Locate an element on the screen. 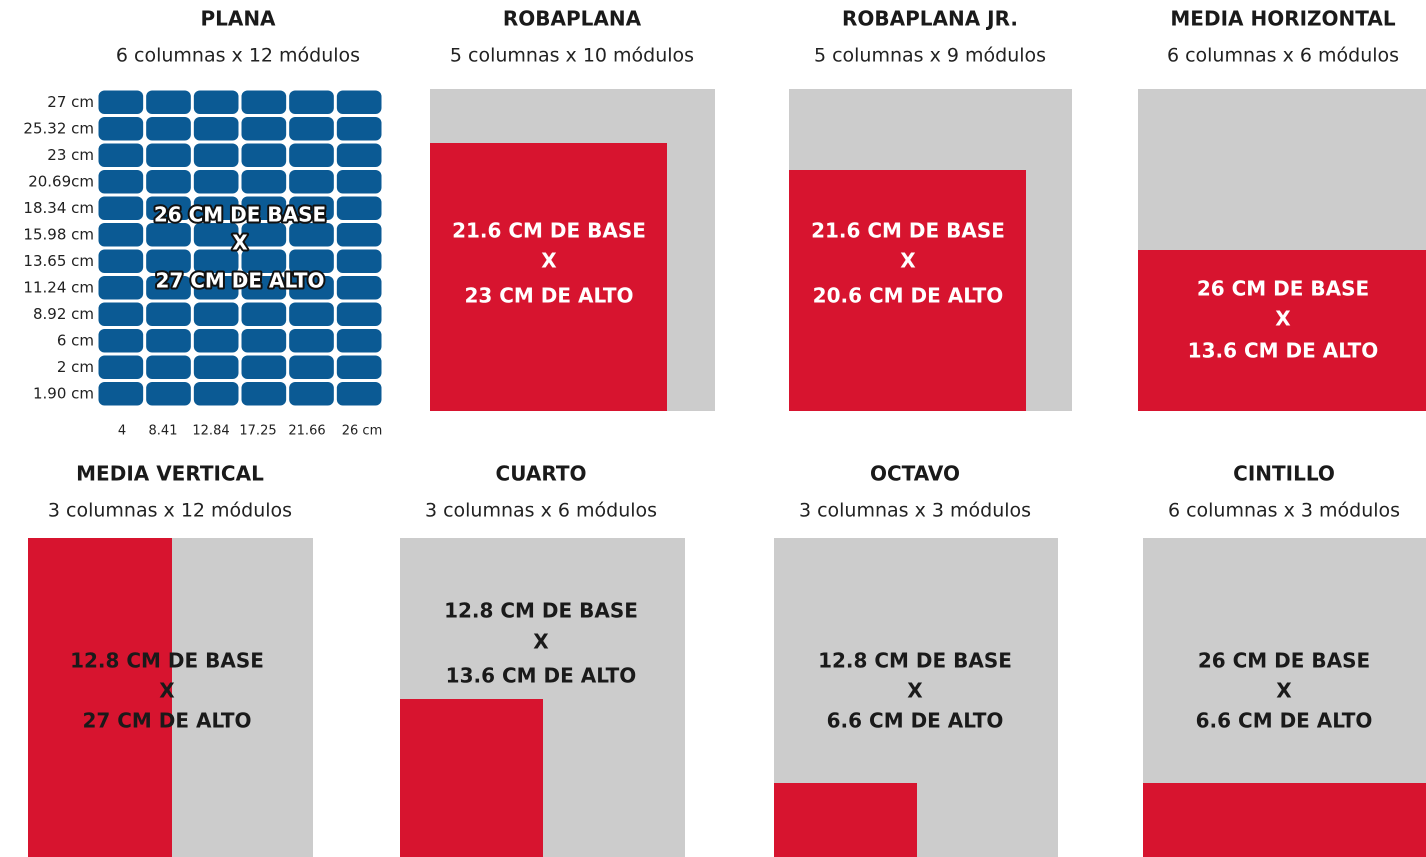  row-label: 23 cm is located at coordinates (70, 155).